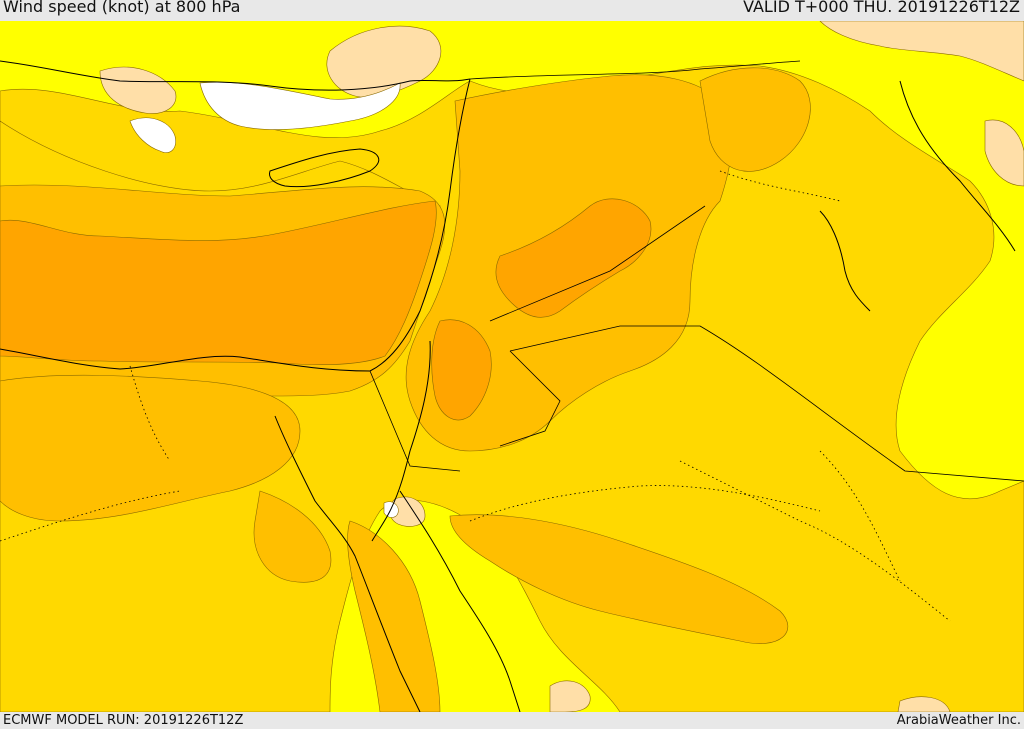 The image size is (1024, 729). I want to click on coastline-levant, so click(420, 225).